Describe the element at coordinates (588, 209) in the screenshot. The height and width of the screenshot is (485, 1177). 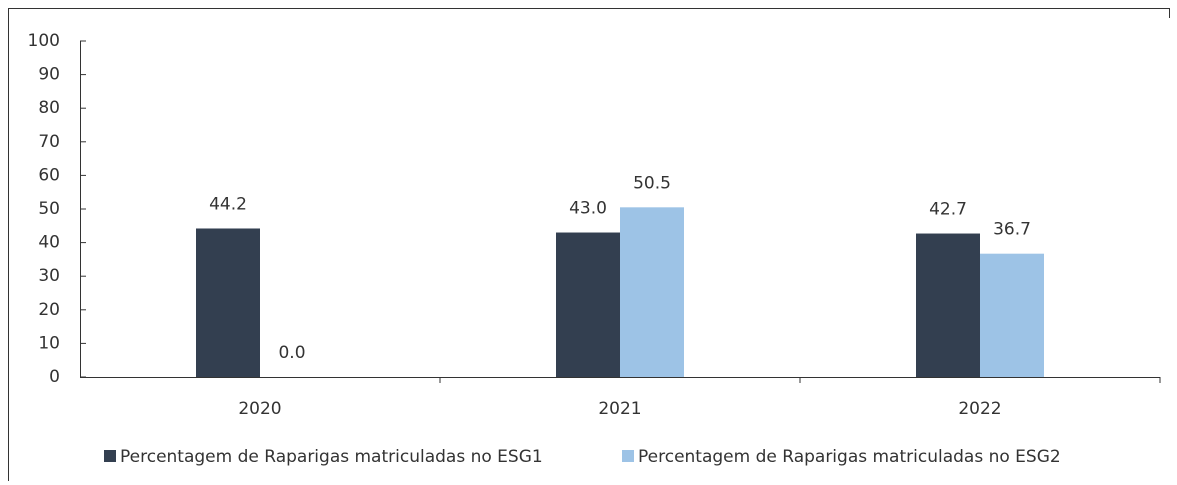
I see `data-label: 43.0` at that location.